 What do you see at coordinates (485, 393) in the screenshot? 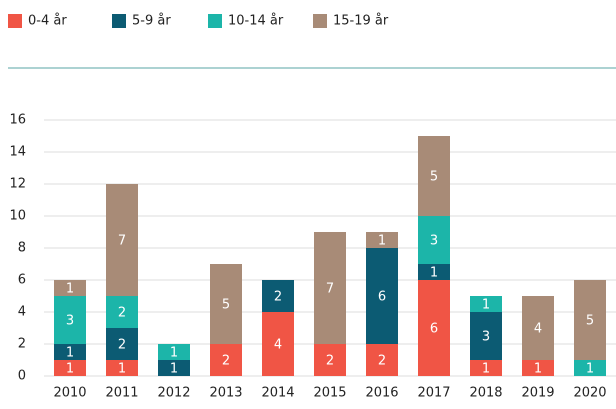
I see `x-tick-label: 2018` at bounding box center [485, 393].